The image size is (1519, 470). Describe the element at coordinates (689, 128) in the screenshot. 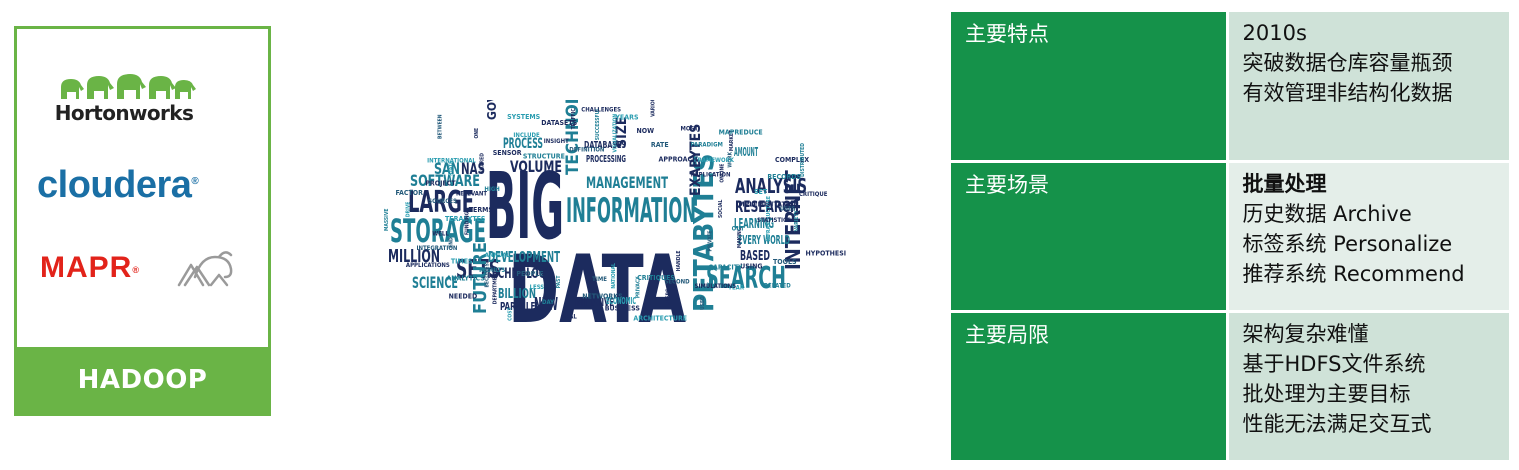

I see `word-most: MOST` at that location.